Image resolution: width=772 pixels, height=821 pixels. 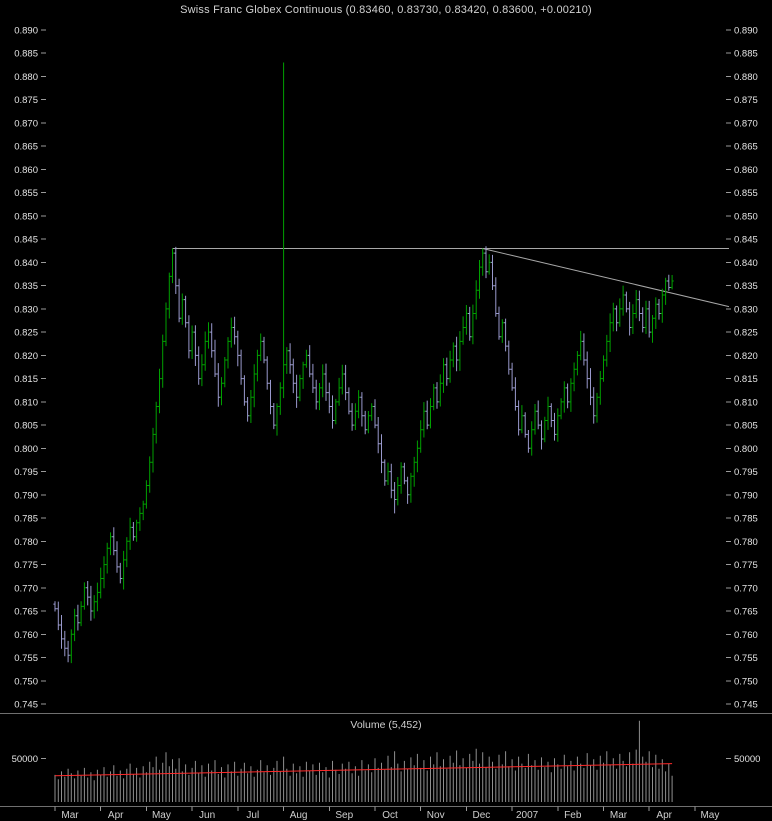 What do you see at coordinates (26, 519) in the screenshot?
I see `price-axis-label-left: 0.785` at bounding box center [26, 519].